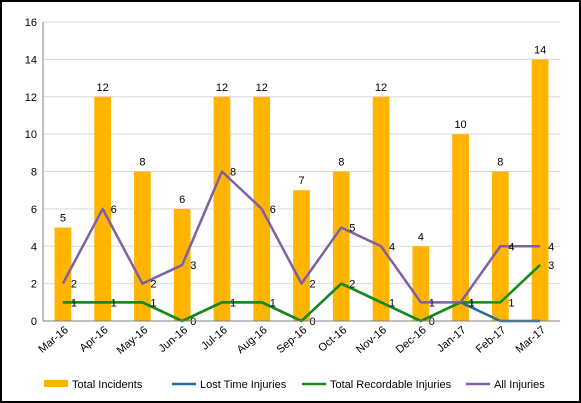  Describe the element at coordinates (34, 285) in the screenshot. I see `y-tick-label: 2` at that location.